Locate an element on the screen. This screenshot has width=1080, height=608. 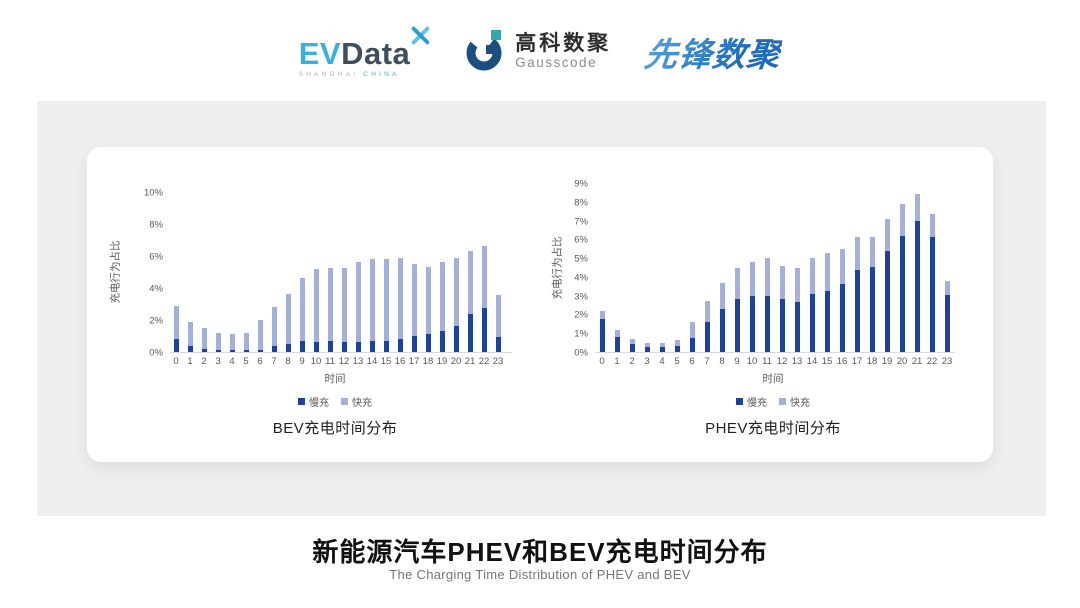
x-axis-label: 时间 is located at coordinates (773, 379).